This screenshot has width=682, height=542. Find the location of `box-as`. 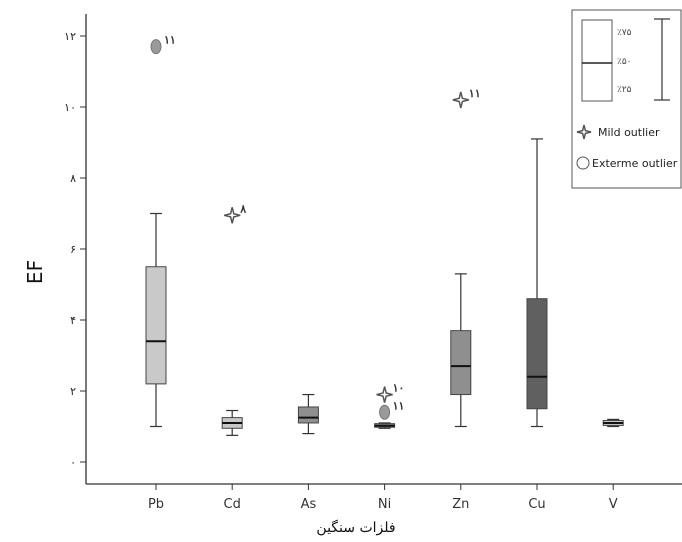

box-as is located at coordinates (308, 414).